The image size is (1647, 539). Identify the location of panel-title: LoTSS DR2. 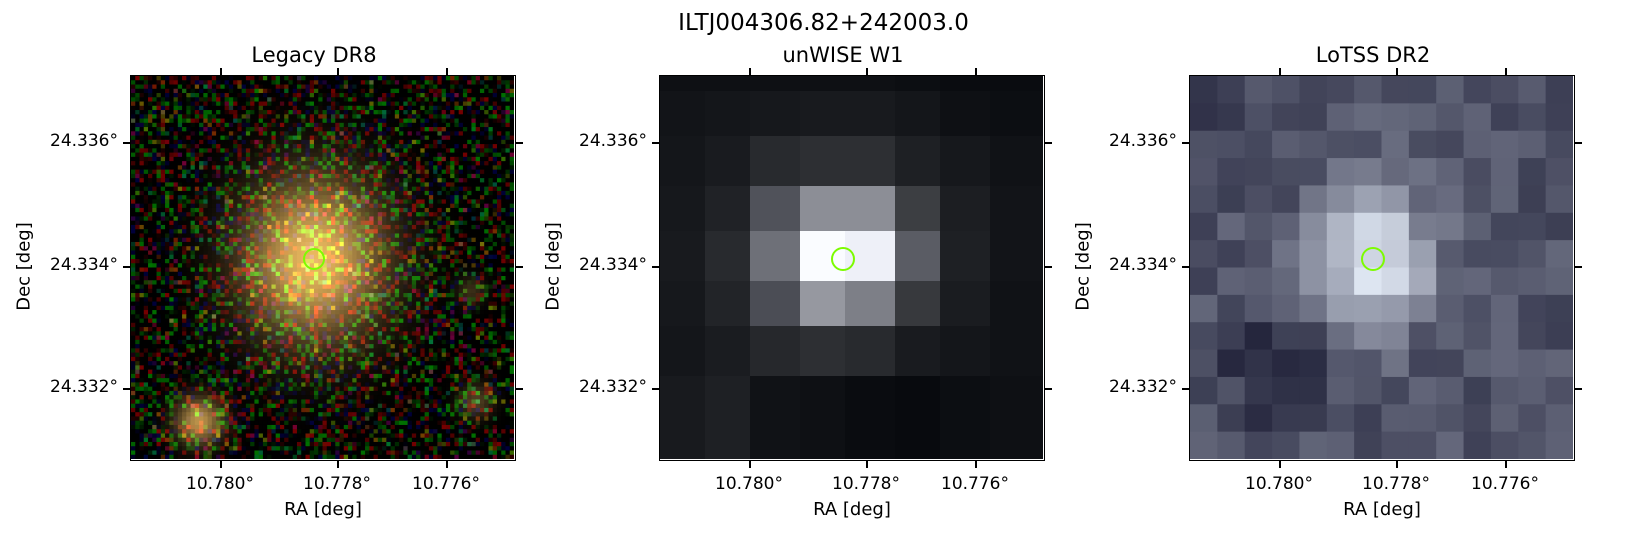
(1373, 55).